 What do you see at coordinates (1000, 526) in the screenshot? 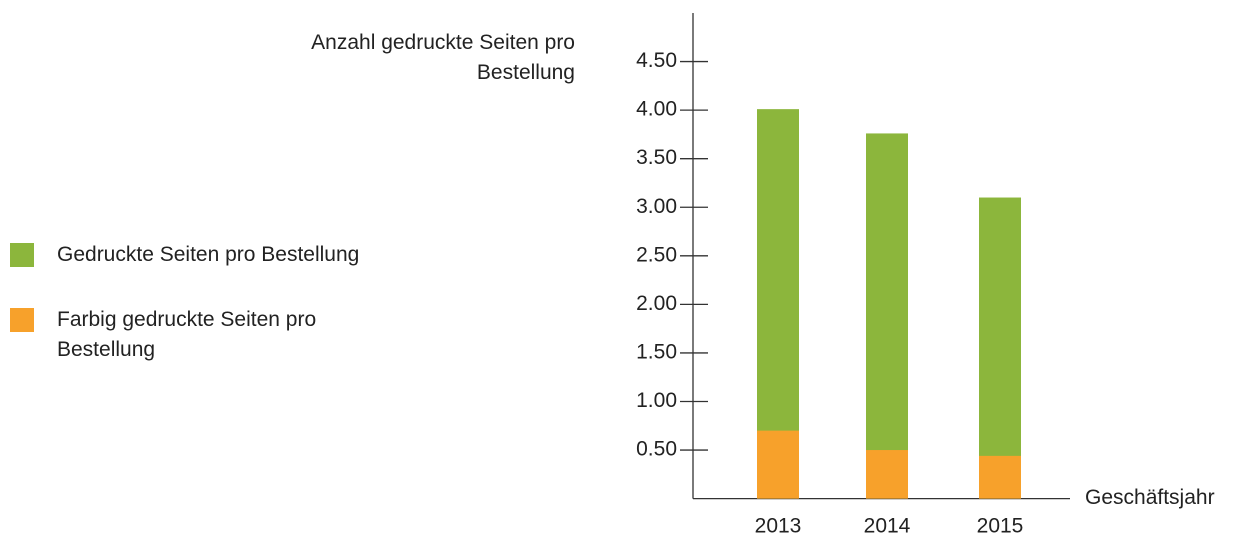
I see `x-tick-label: 2015` at bounding box center [1000, 526].